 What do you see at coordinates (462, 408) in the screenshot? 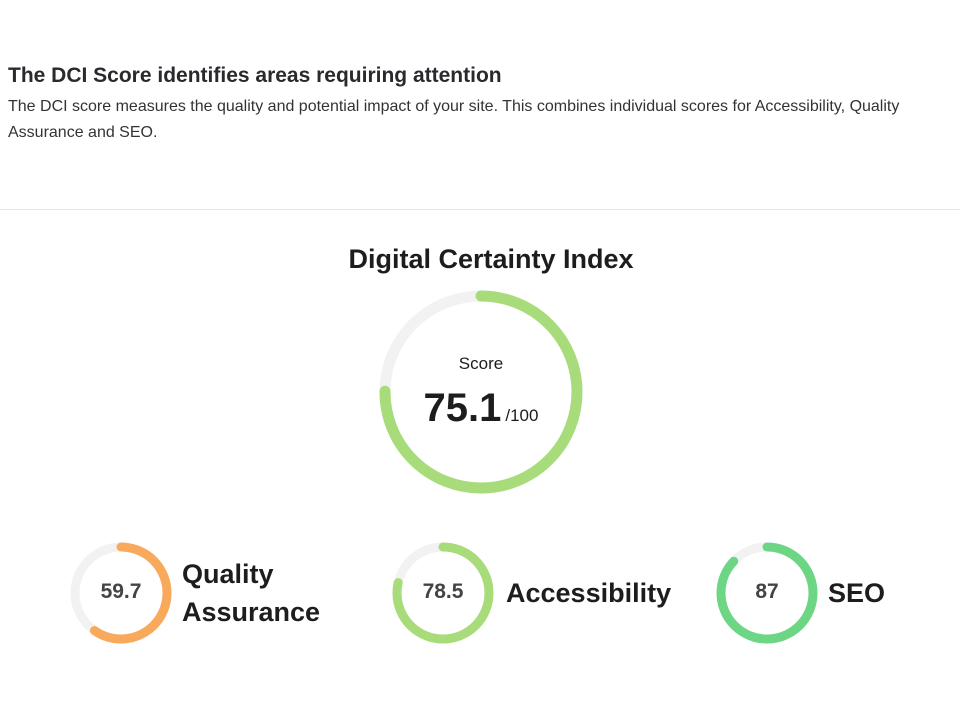
I see `dci-score: 75.1` at bounding box center [462, 408].